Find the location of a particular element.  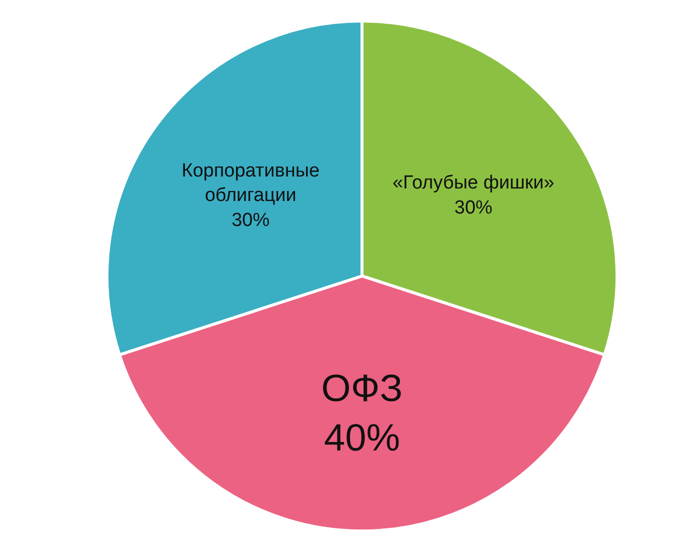

slice-label: ОФЗ is located at coordinates (362, 389).